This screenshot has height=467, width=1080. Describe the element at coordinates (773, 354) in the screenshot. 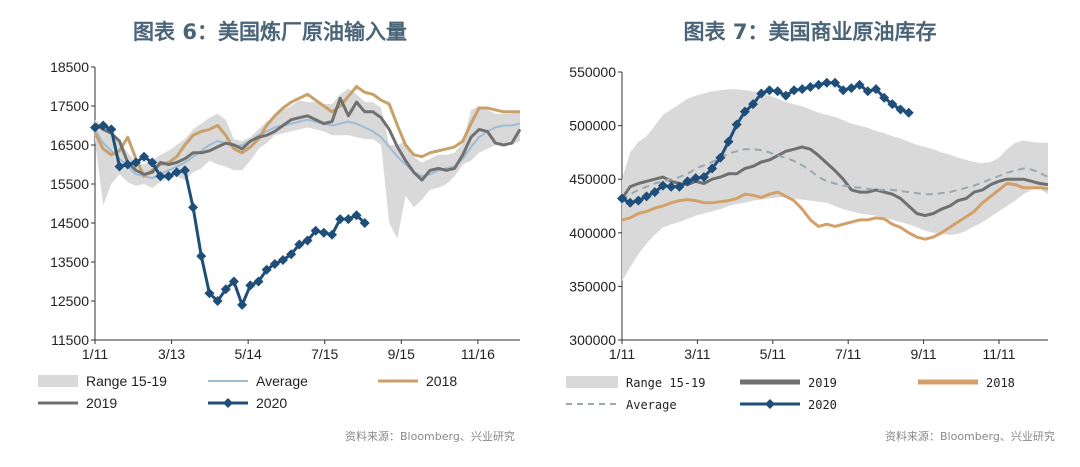

I see `x-tick-label: 5/11` at that location.